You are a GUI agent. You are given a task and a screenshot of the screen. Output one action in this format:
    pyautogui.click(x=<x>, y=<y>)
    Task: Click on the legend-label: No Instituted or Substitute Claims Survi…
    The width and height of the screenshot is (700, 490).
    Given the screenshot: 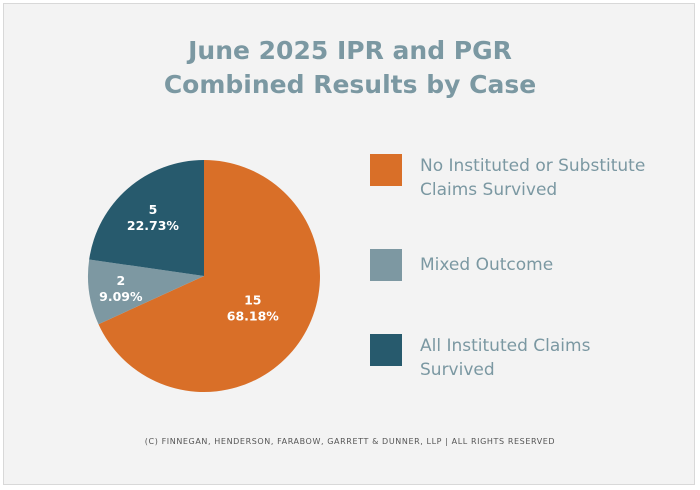 What is the action you would take?
    pyautogui.click(x=532, y=178)
    